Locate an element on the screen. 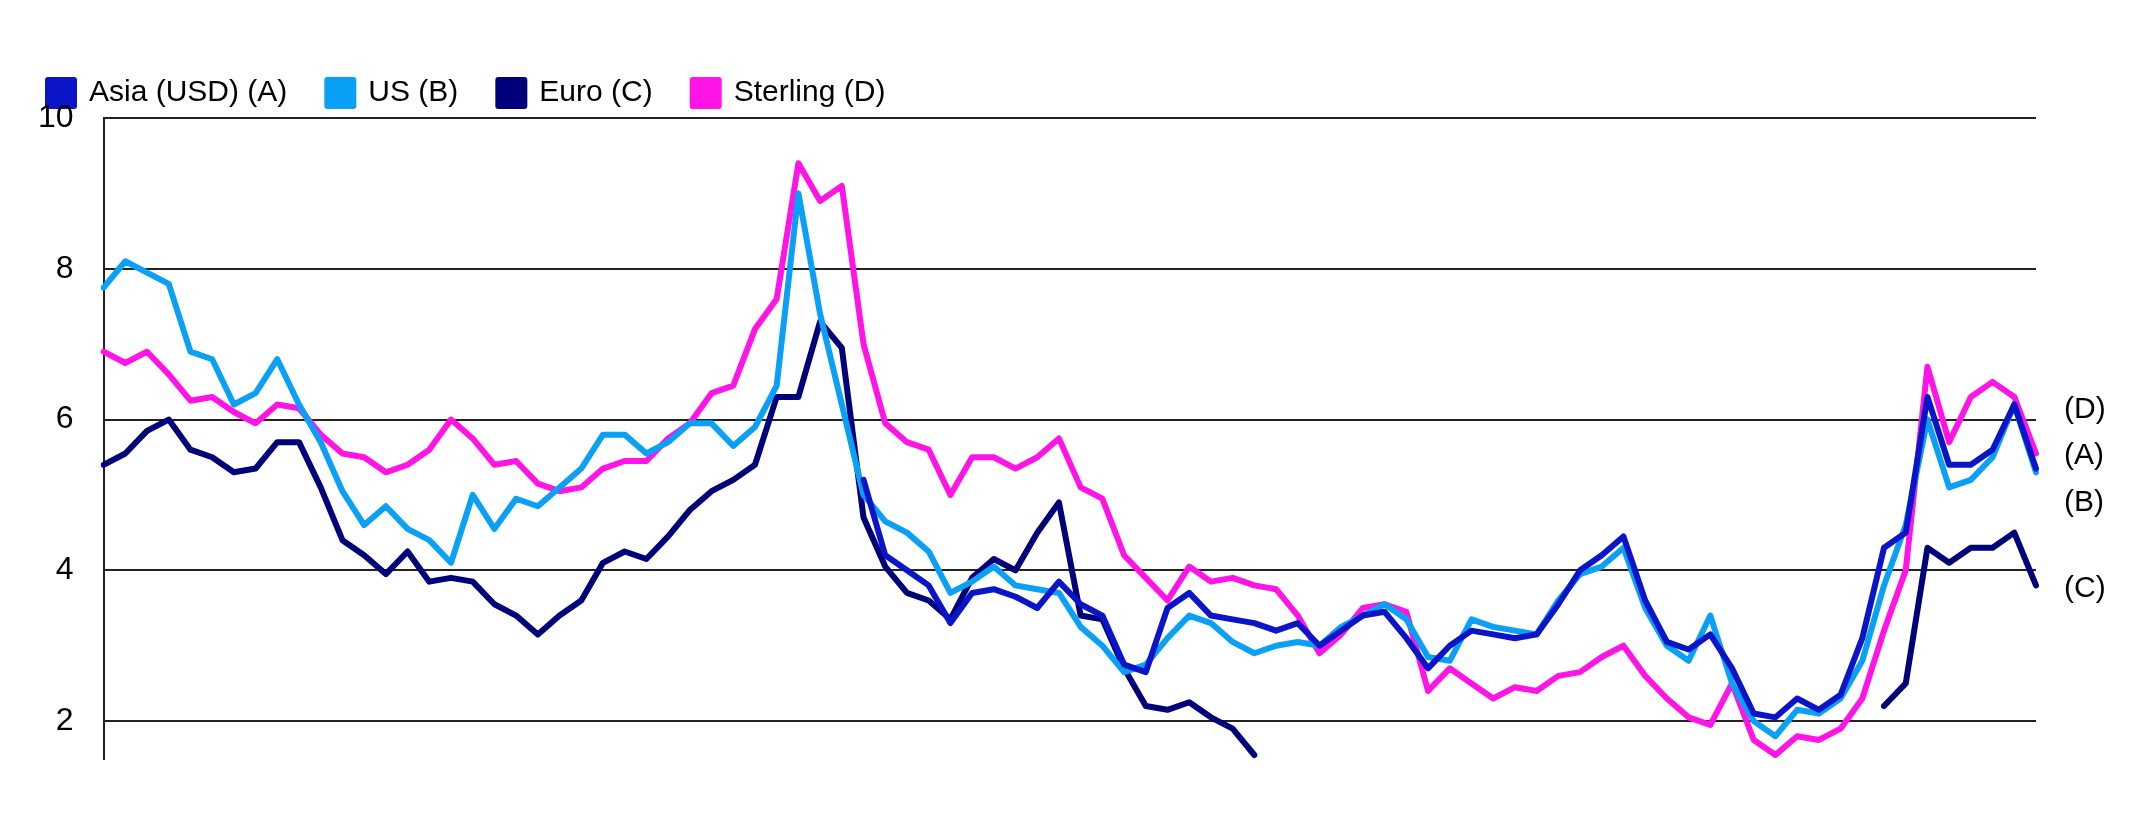 This screenshot has height=817, width=2134. text: (B) is located at coordinates (2084, 500).